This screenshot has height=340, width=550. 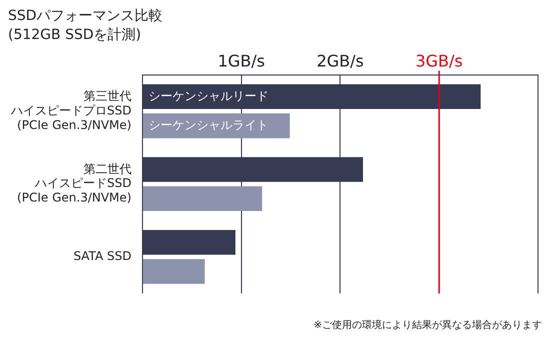 What do you see at coordinates (208, 95) in the screenshot?
I see `series-label: シーケンシャルリード` at bounding box center [208, 95].